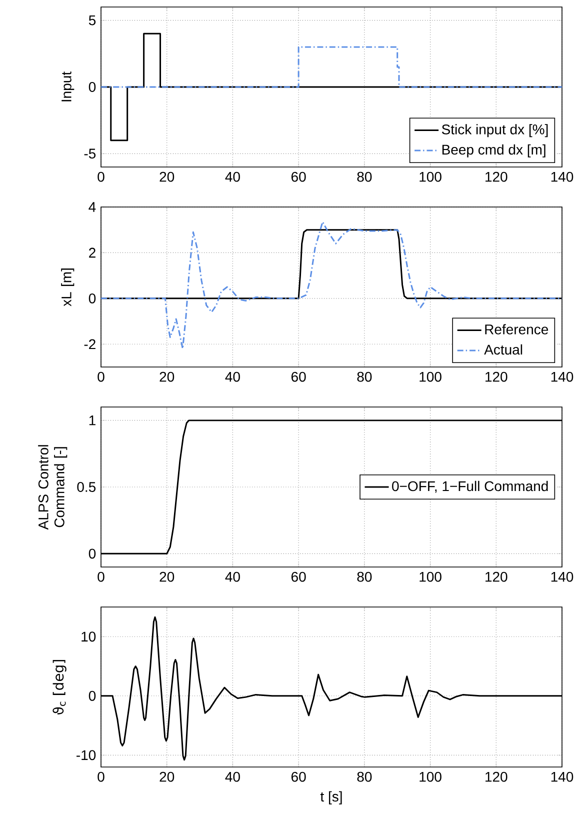 Image resolution: width=585 pixels, height=830 pixels. What do you see at coordinates (92, 421) in the screenshot?
I see `y-tick-label: 1` at bounding box center [92, 421].